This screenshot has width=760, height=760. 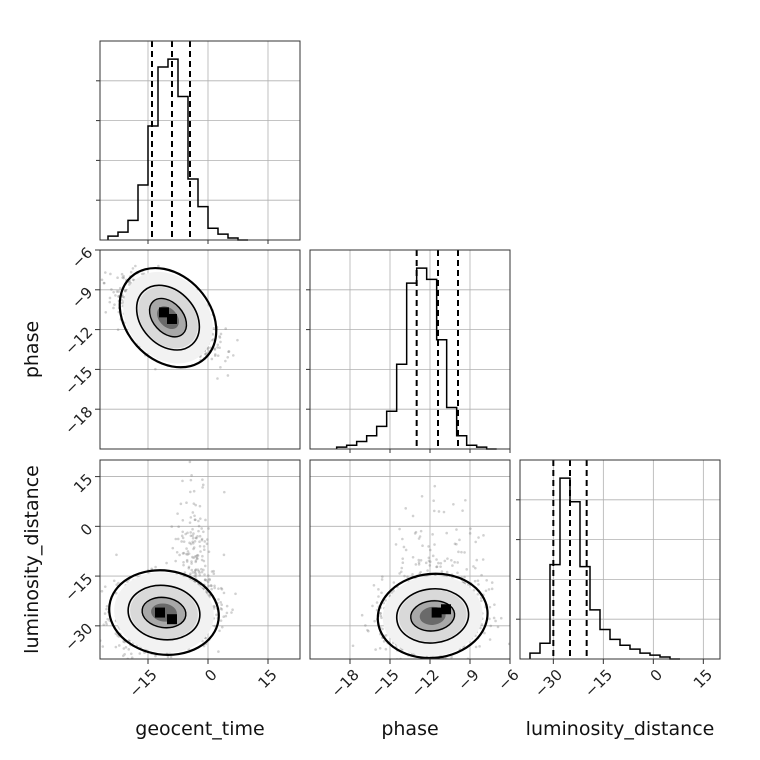 I want to click on tick-label-x-luminosity_distance: 0, so click(x=656, y=675).